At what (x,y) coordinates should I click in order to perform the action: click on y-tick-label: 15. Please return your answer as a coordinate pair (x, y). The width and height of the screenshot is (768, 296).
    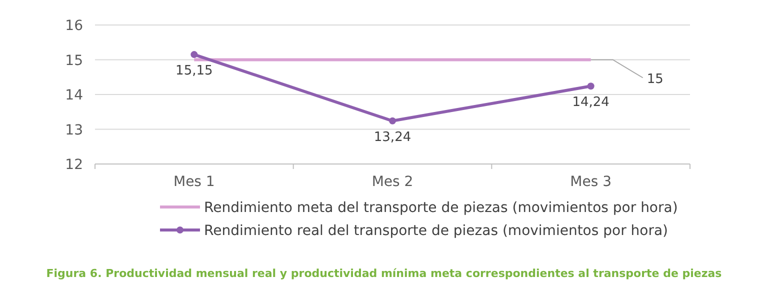
    Looking at the image, I should click on (74, 60).